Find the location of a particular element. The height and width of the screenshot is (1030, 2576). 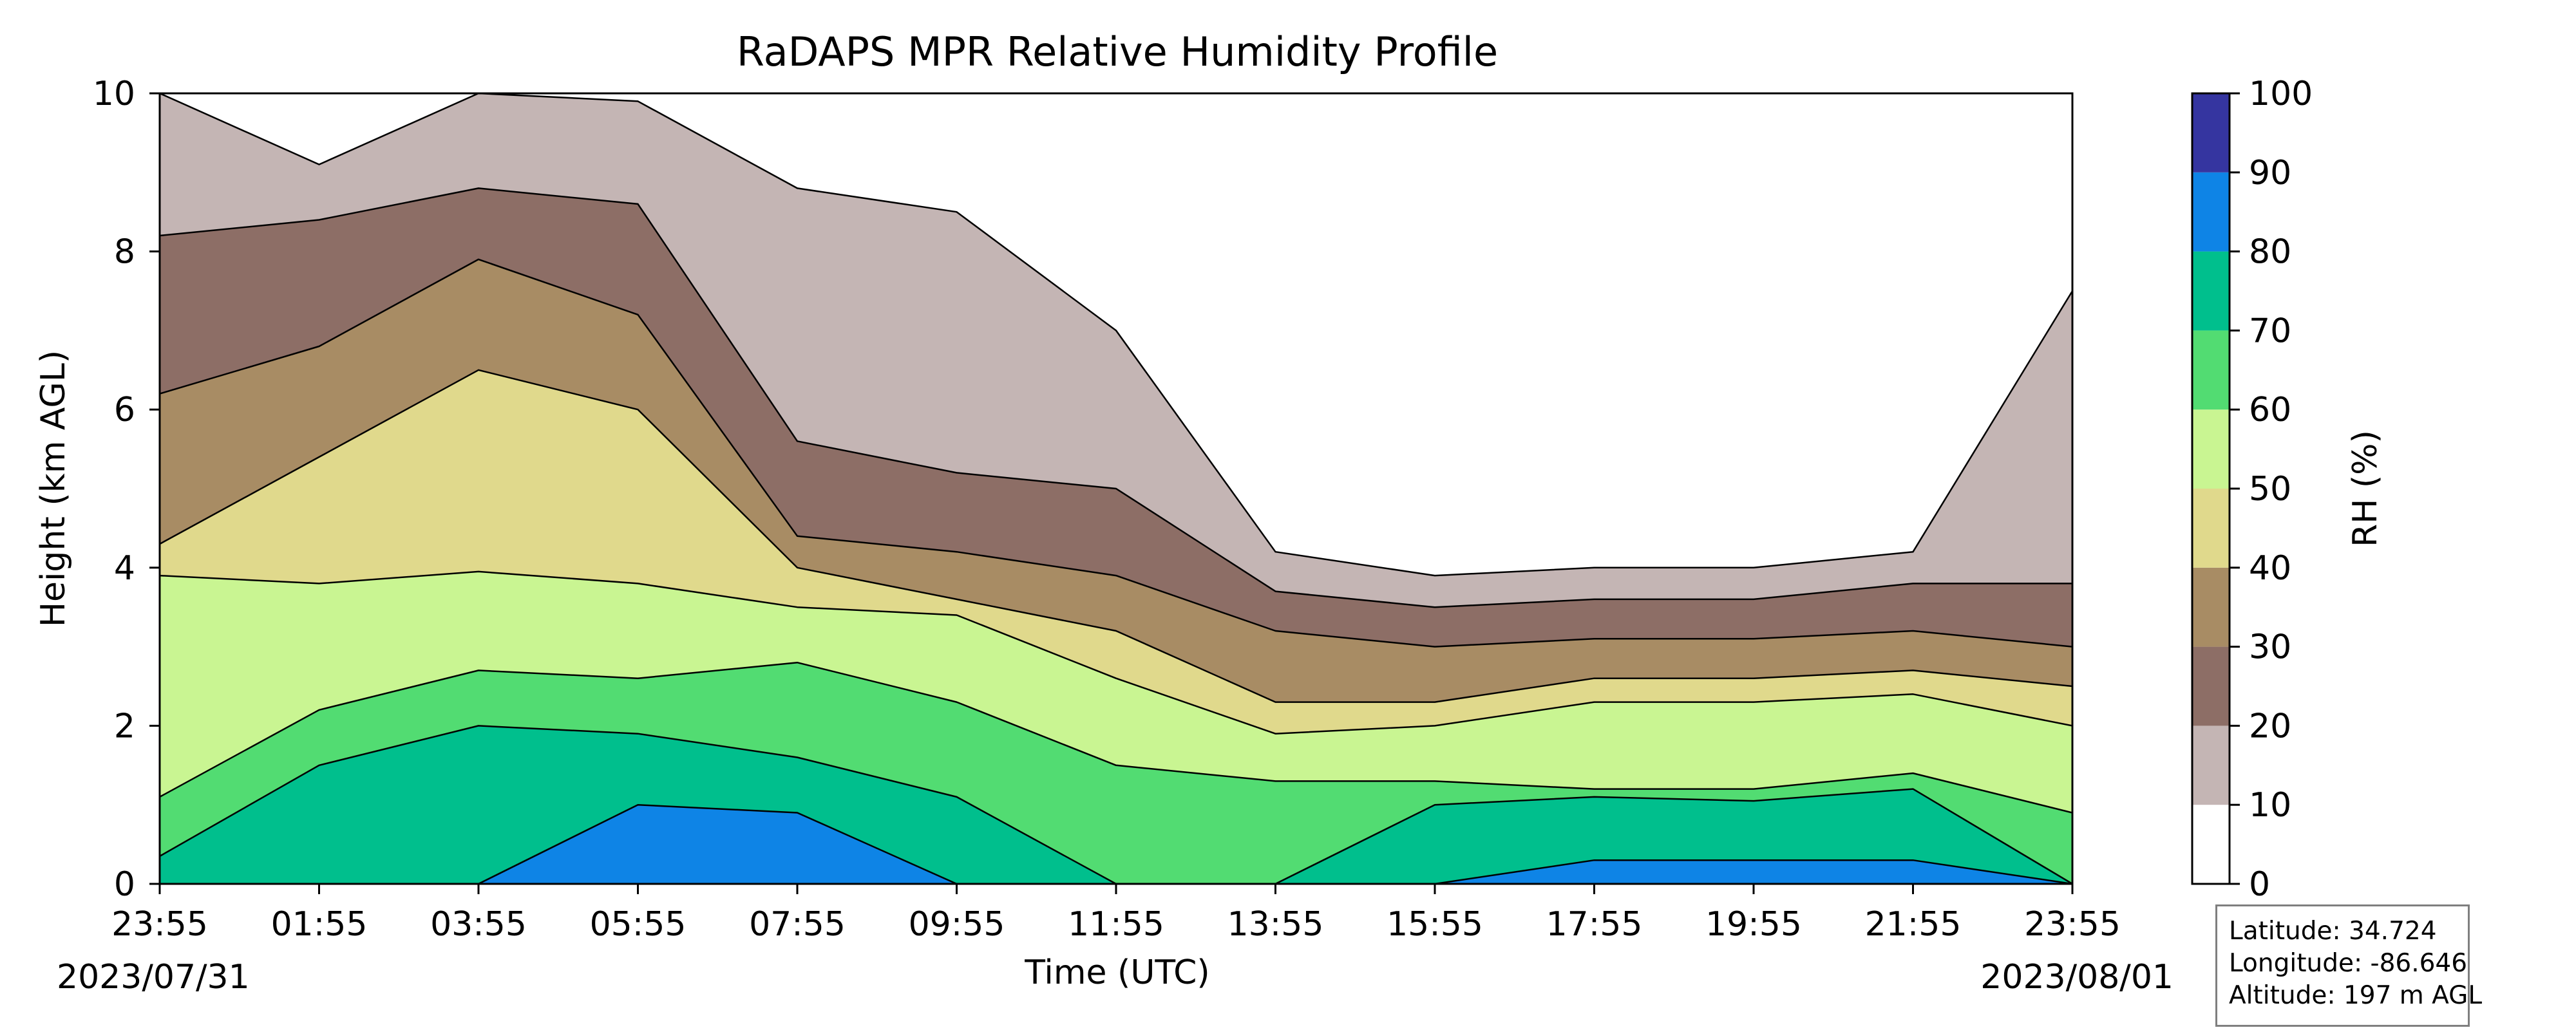

y-axis-label: Height (km AGL) is located at coordinates (54, 489).